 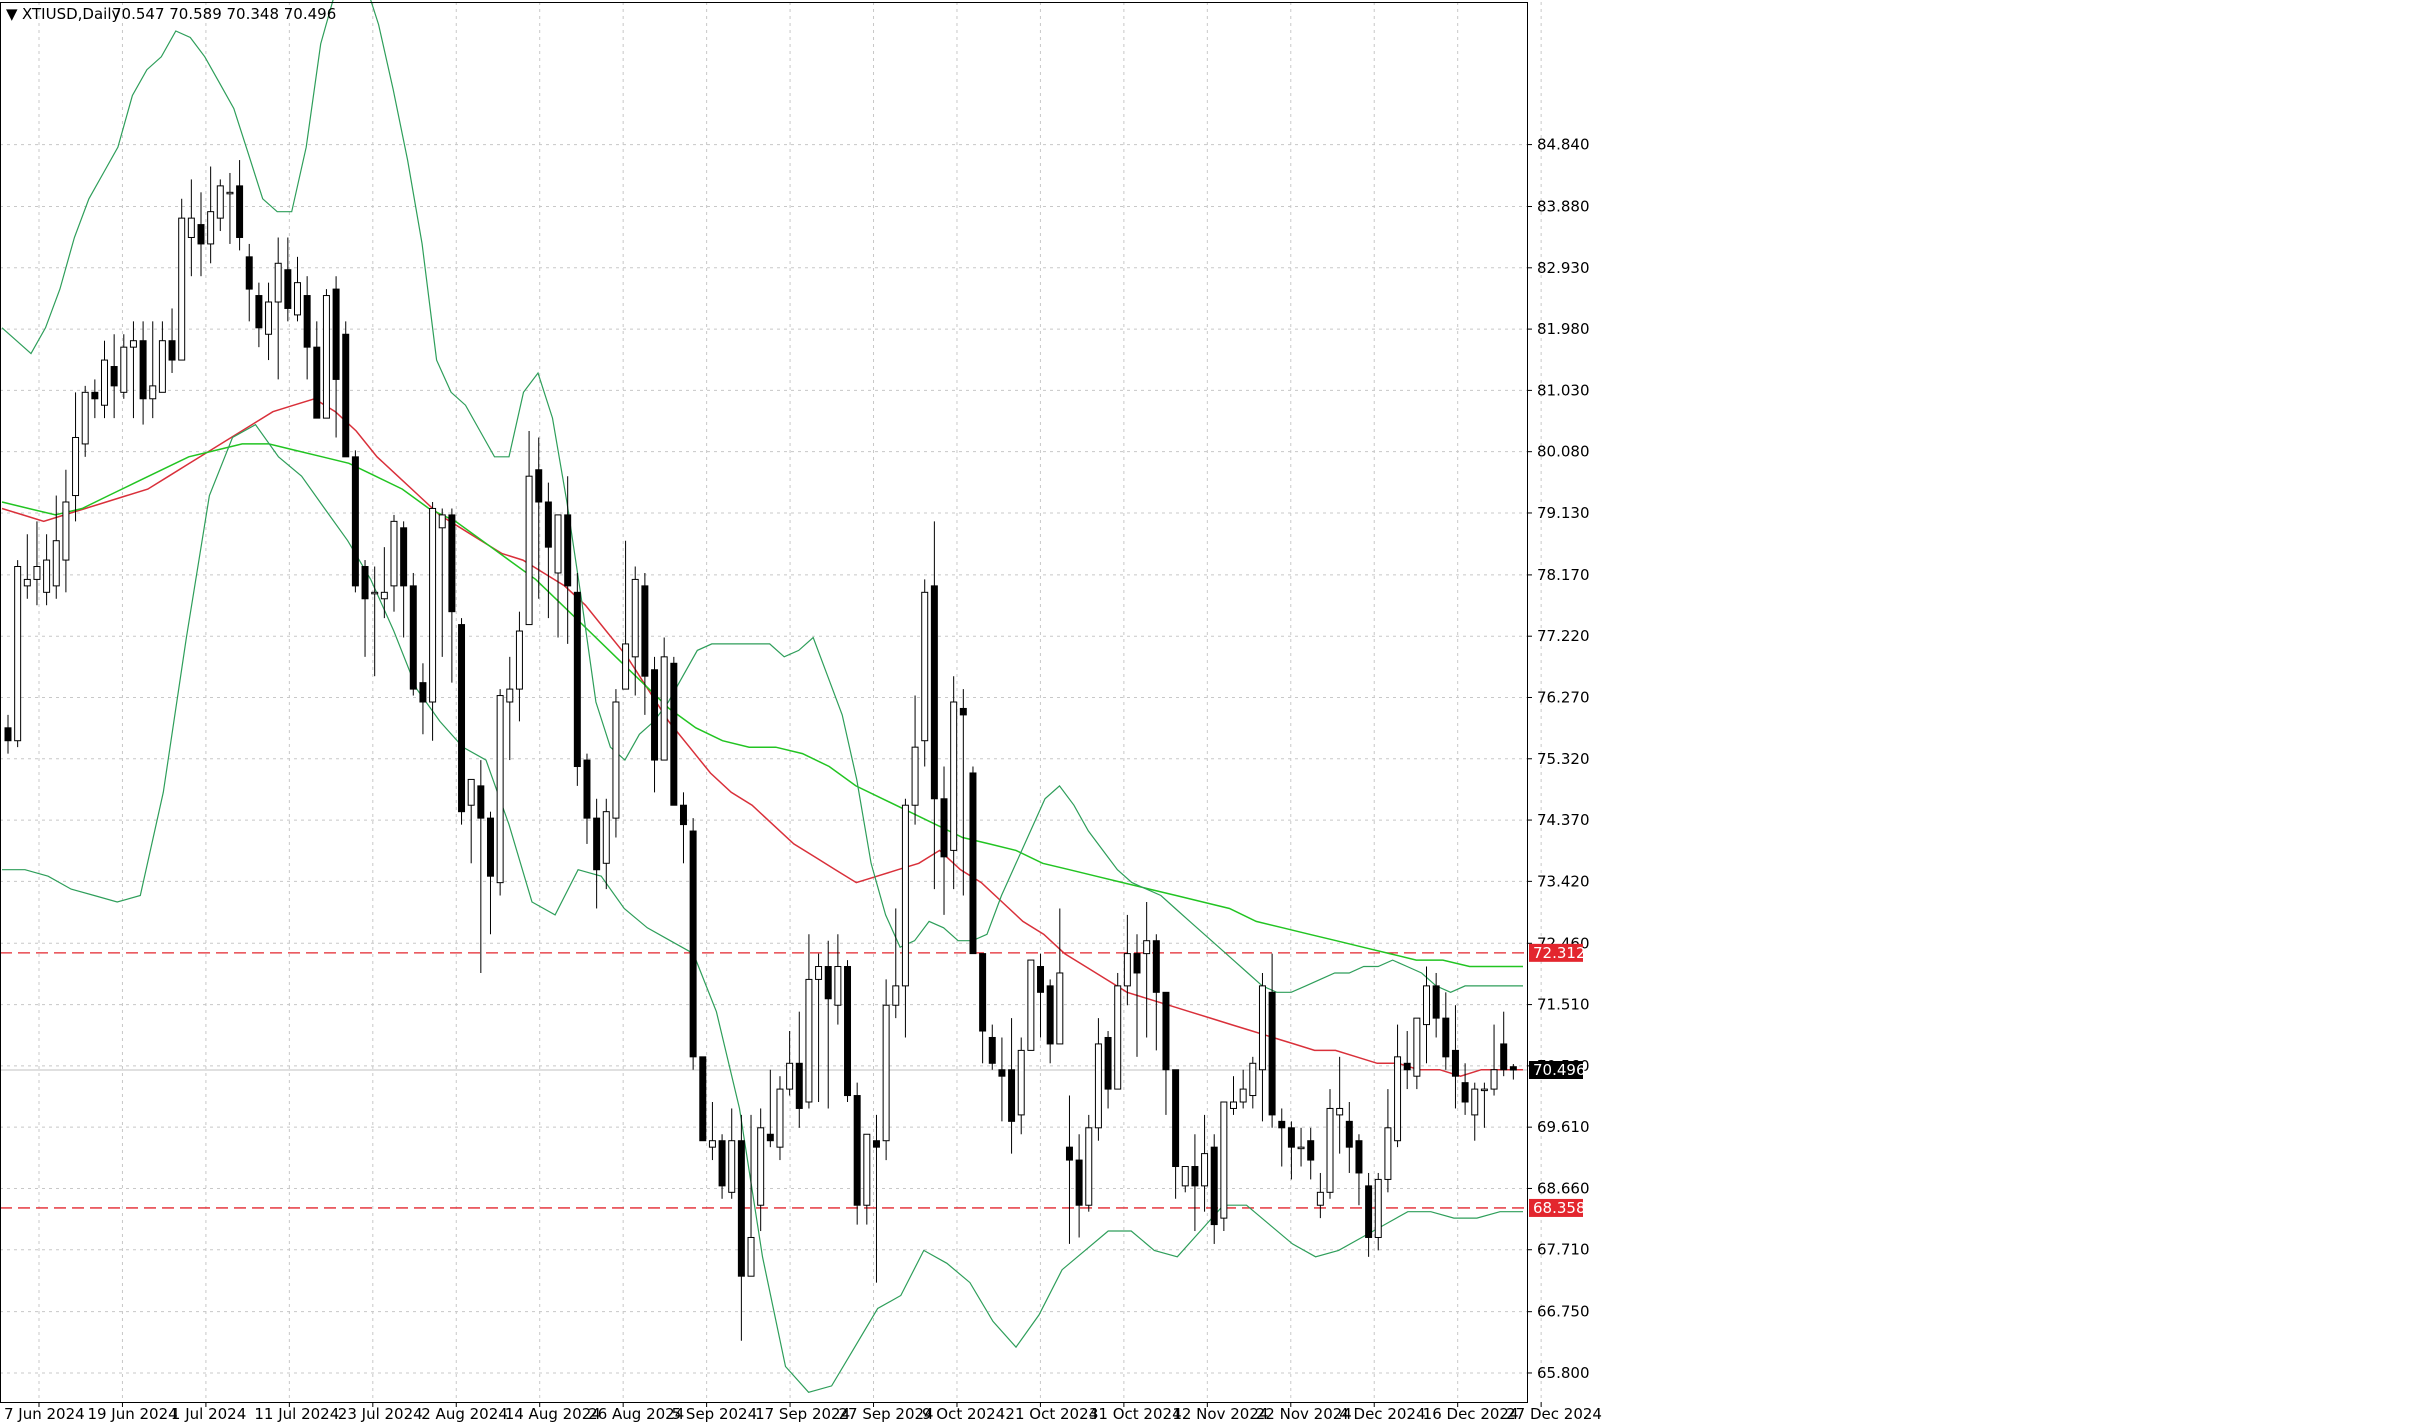 What do you see at coordinates (12, 14) in the screenshot?
I see `chart-menu-icon: ▼` at bounding box center [12, 14].